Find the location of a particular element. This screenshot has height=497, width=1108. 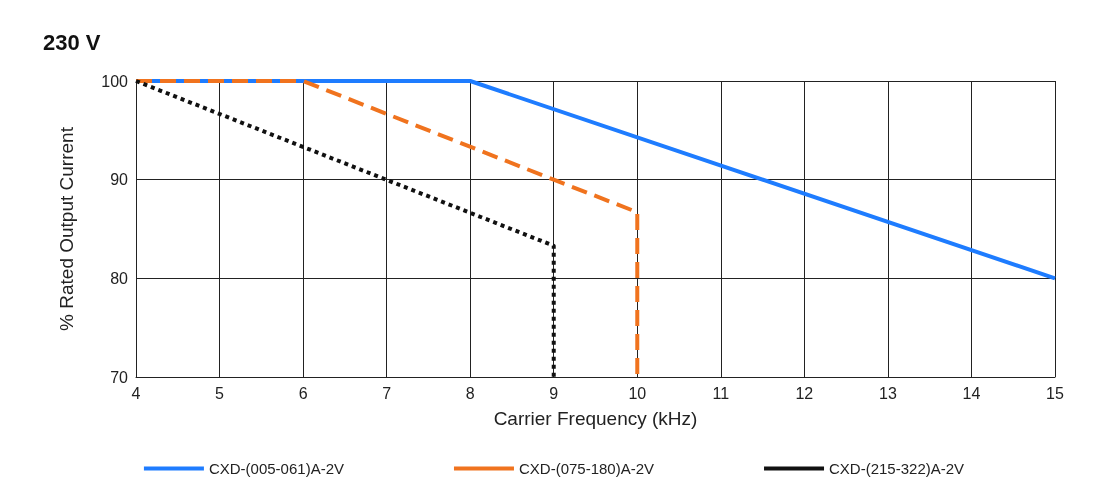

y-tick-label: 70 is located at coordinates (119, 377).